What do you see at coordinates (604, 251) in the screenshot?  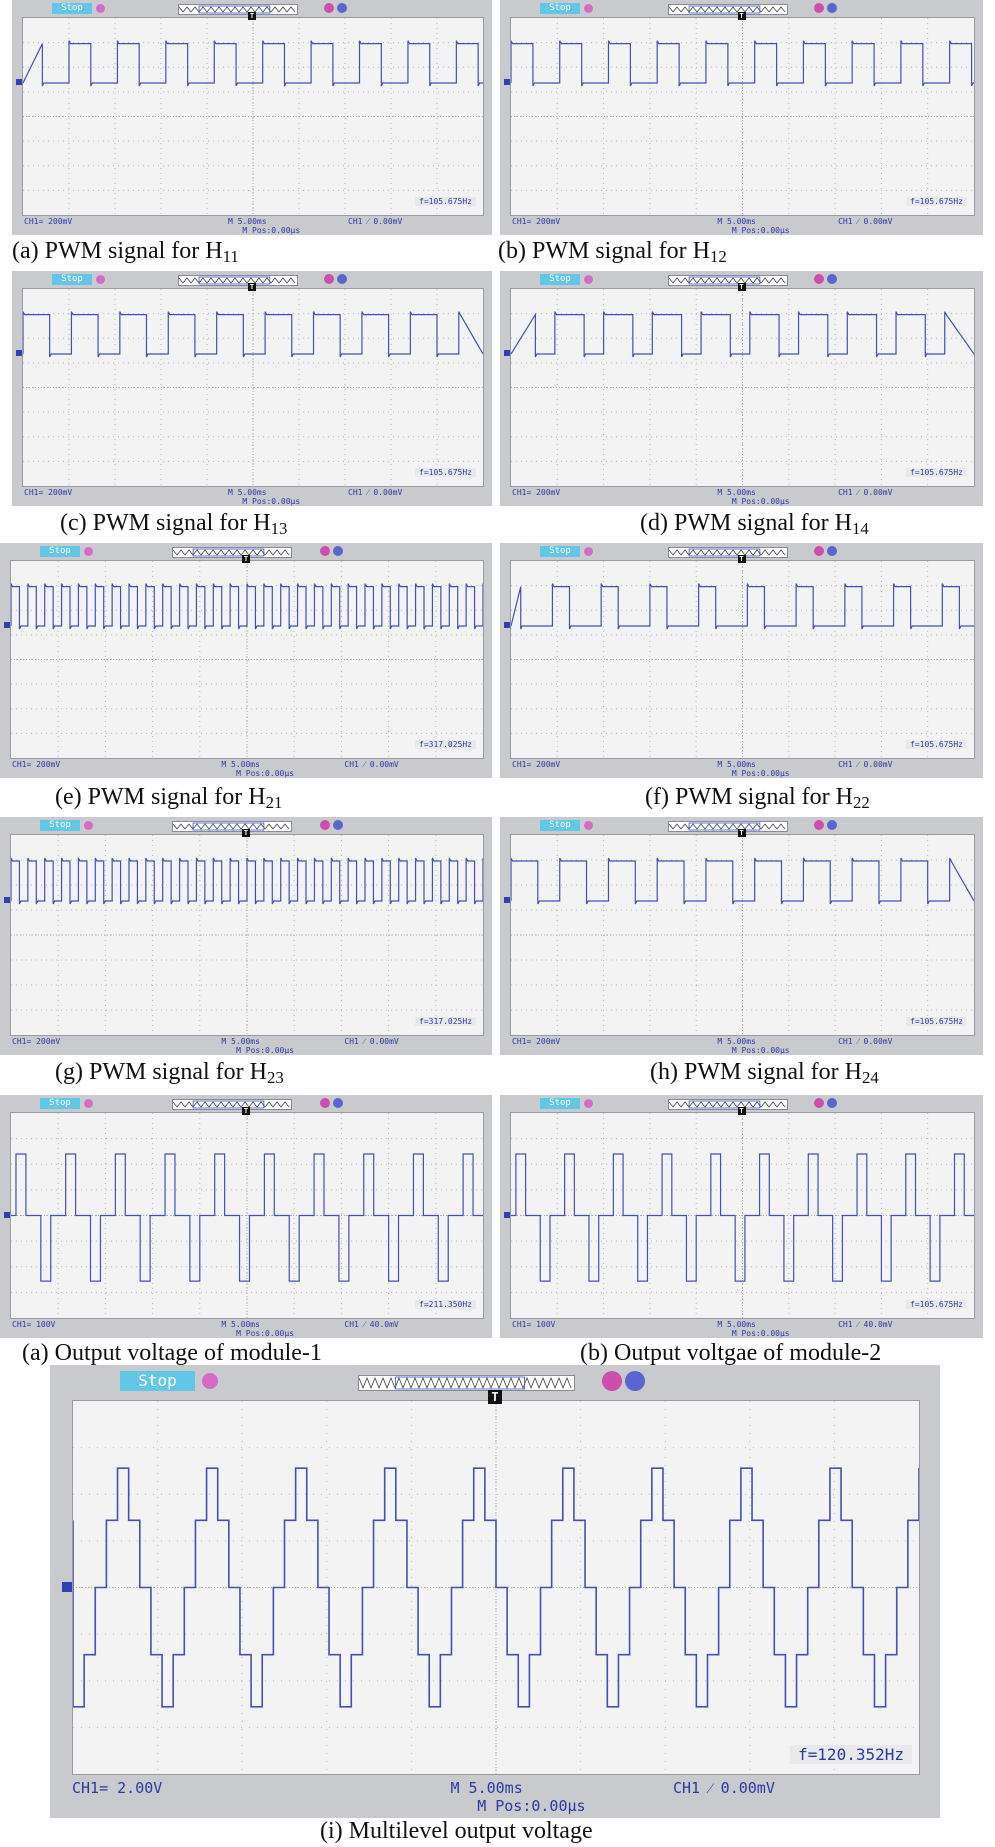 I see `caption-text: (b) PWM signal for H` at bounding box center [604, 251].